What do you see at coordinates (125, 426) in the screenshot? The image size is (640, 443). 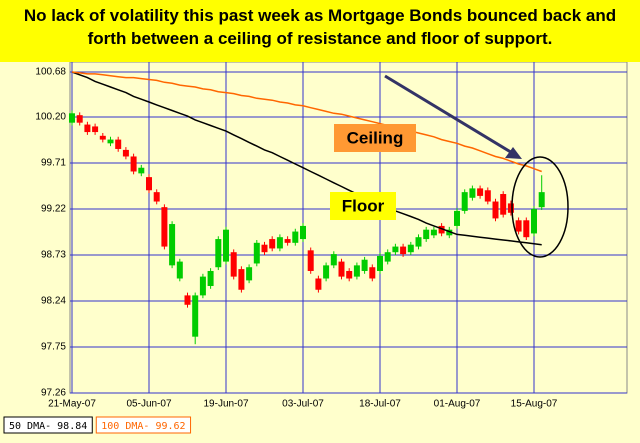 I see `legend-label: 100 DMA-` at bounding box center [125, 426].